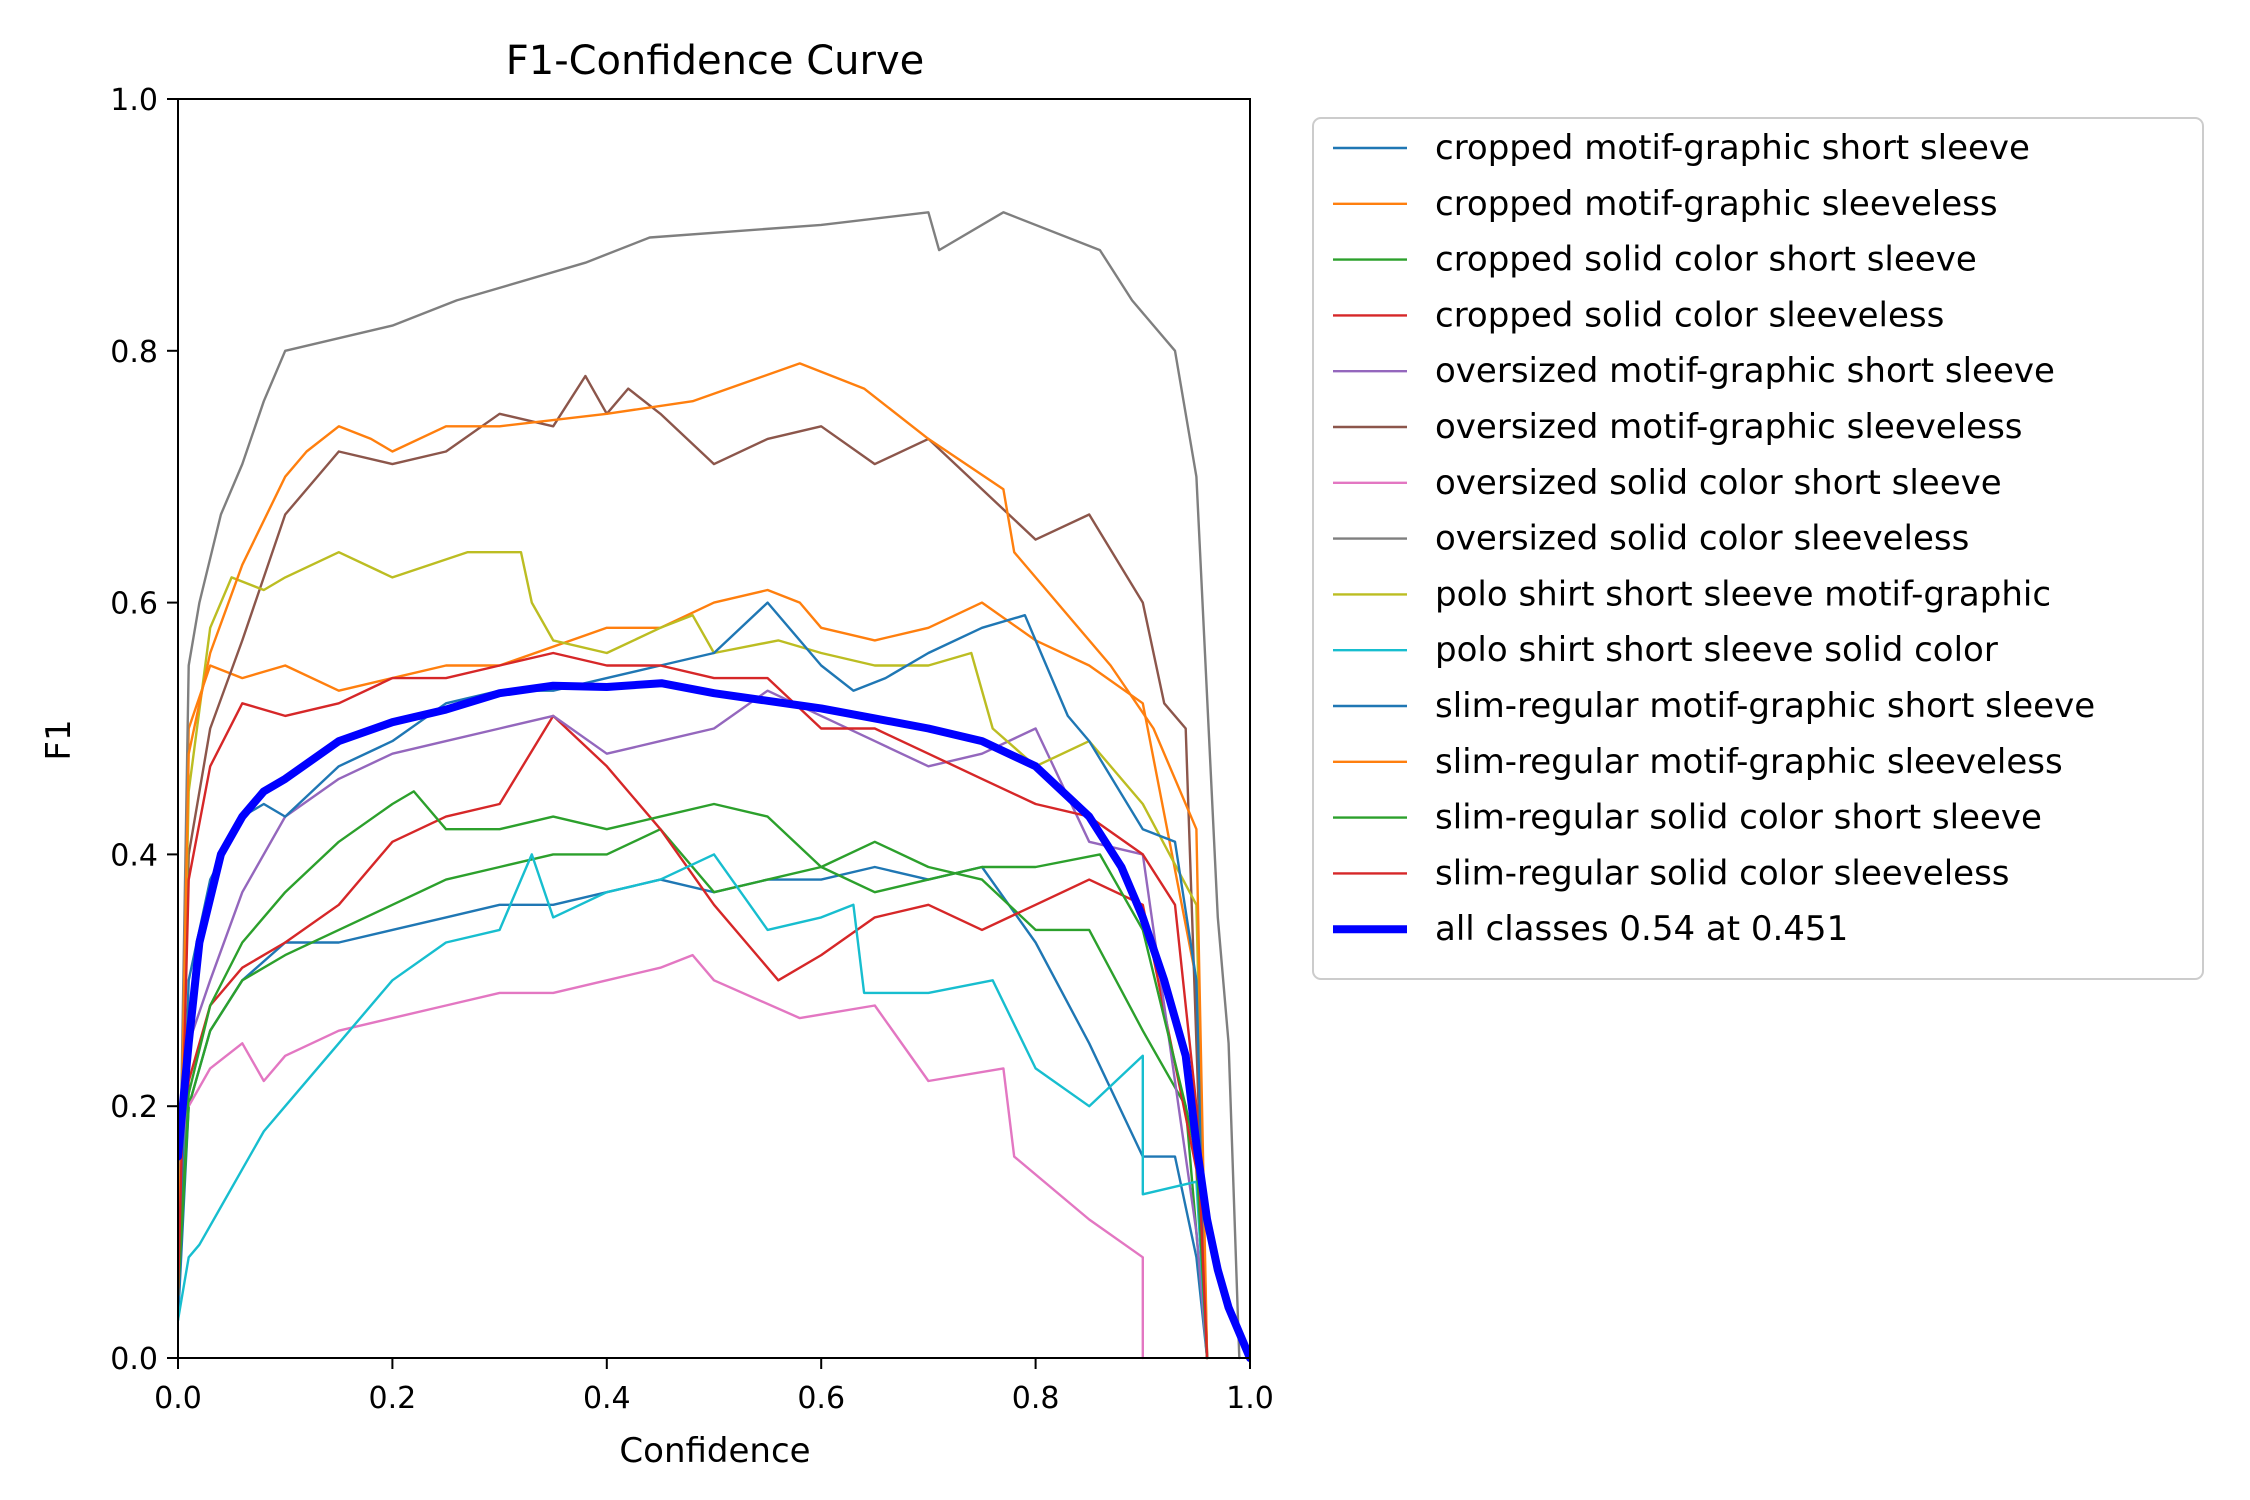 This screenshot has width=2250, height=1500. Describe the element at coordinates (715, 61) in the screenshot. I see `chart-title: F1-Confidence Curve` at that location.